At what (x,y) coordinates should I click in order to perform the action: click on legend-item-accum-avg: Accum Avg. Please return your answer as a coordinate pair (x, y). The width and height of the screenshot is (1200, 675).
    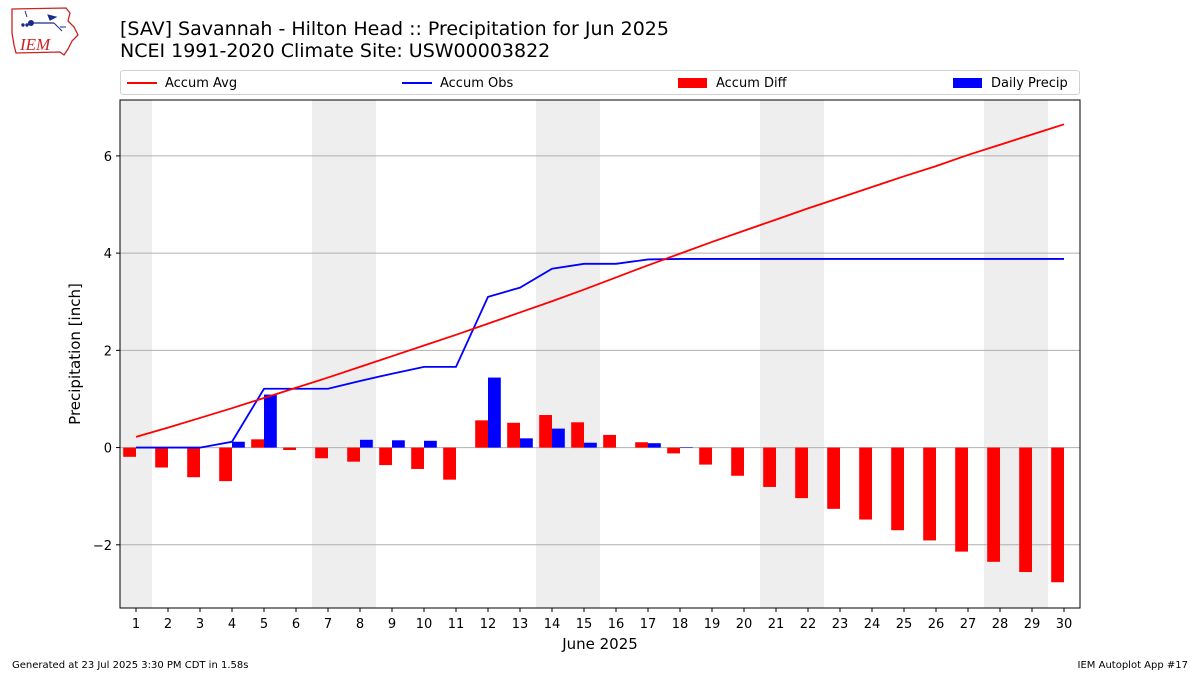
    Looking at the image, I should click on (182, 83).